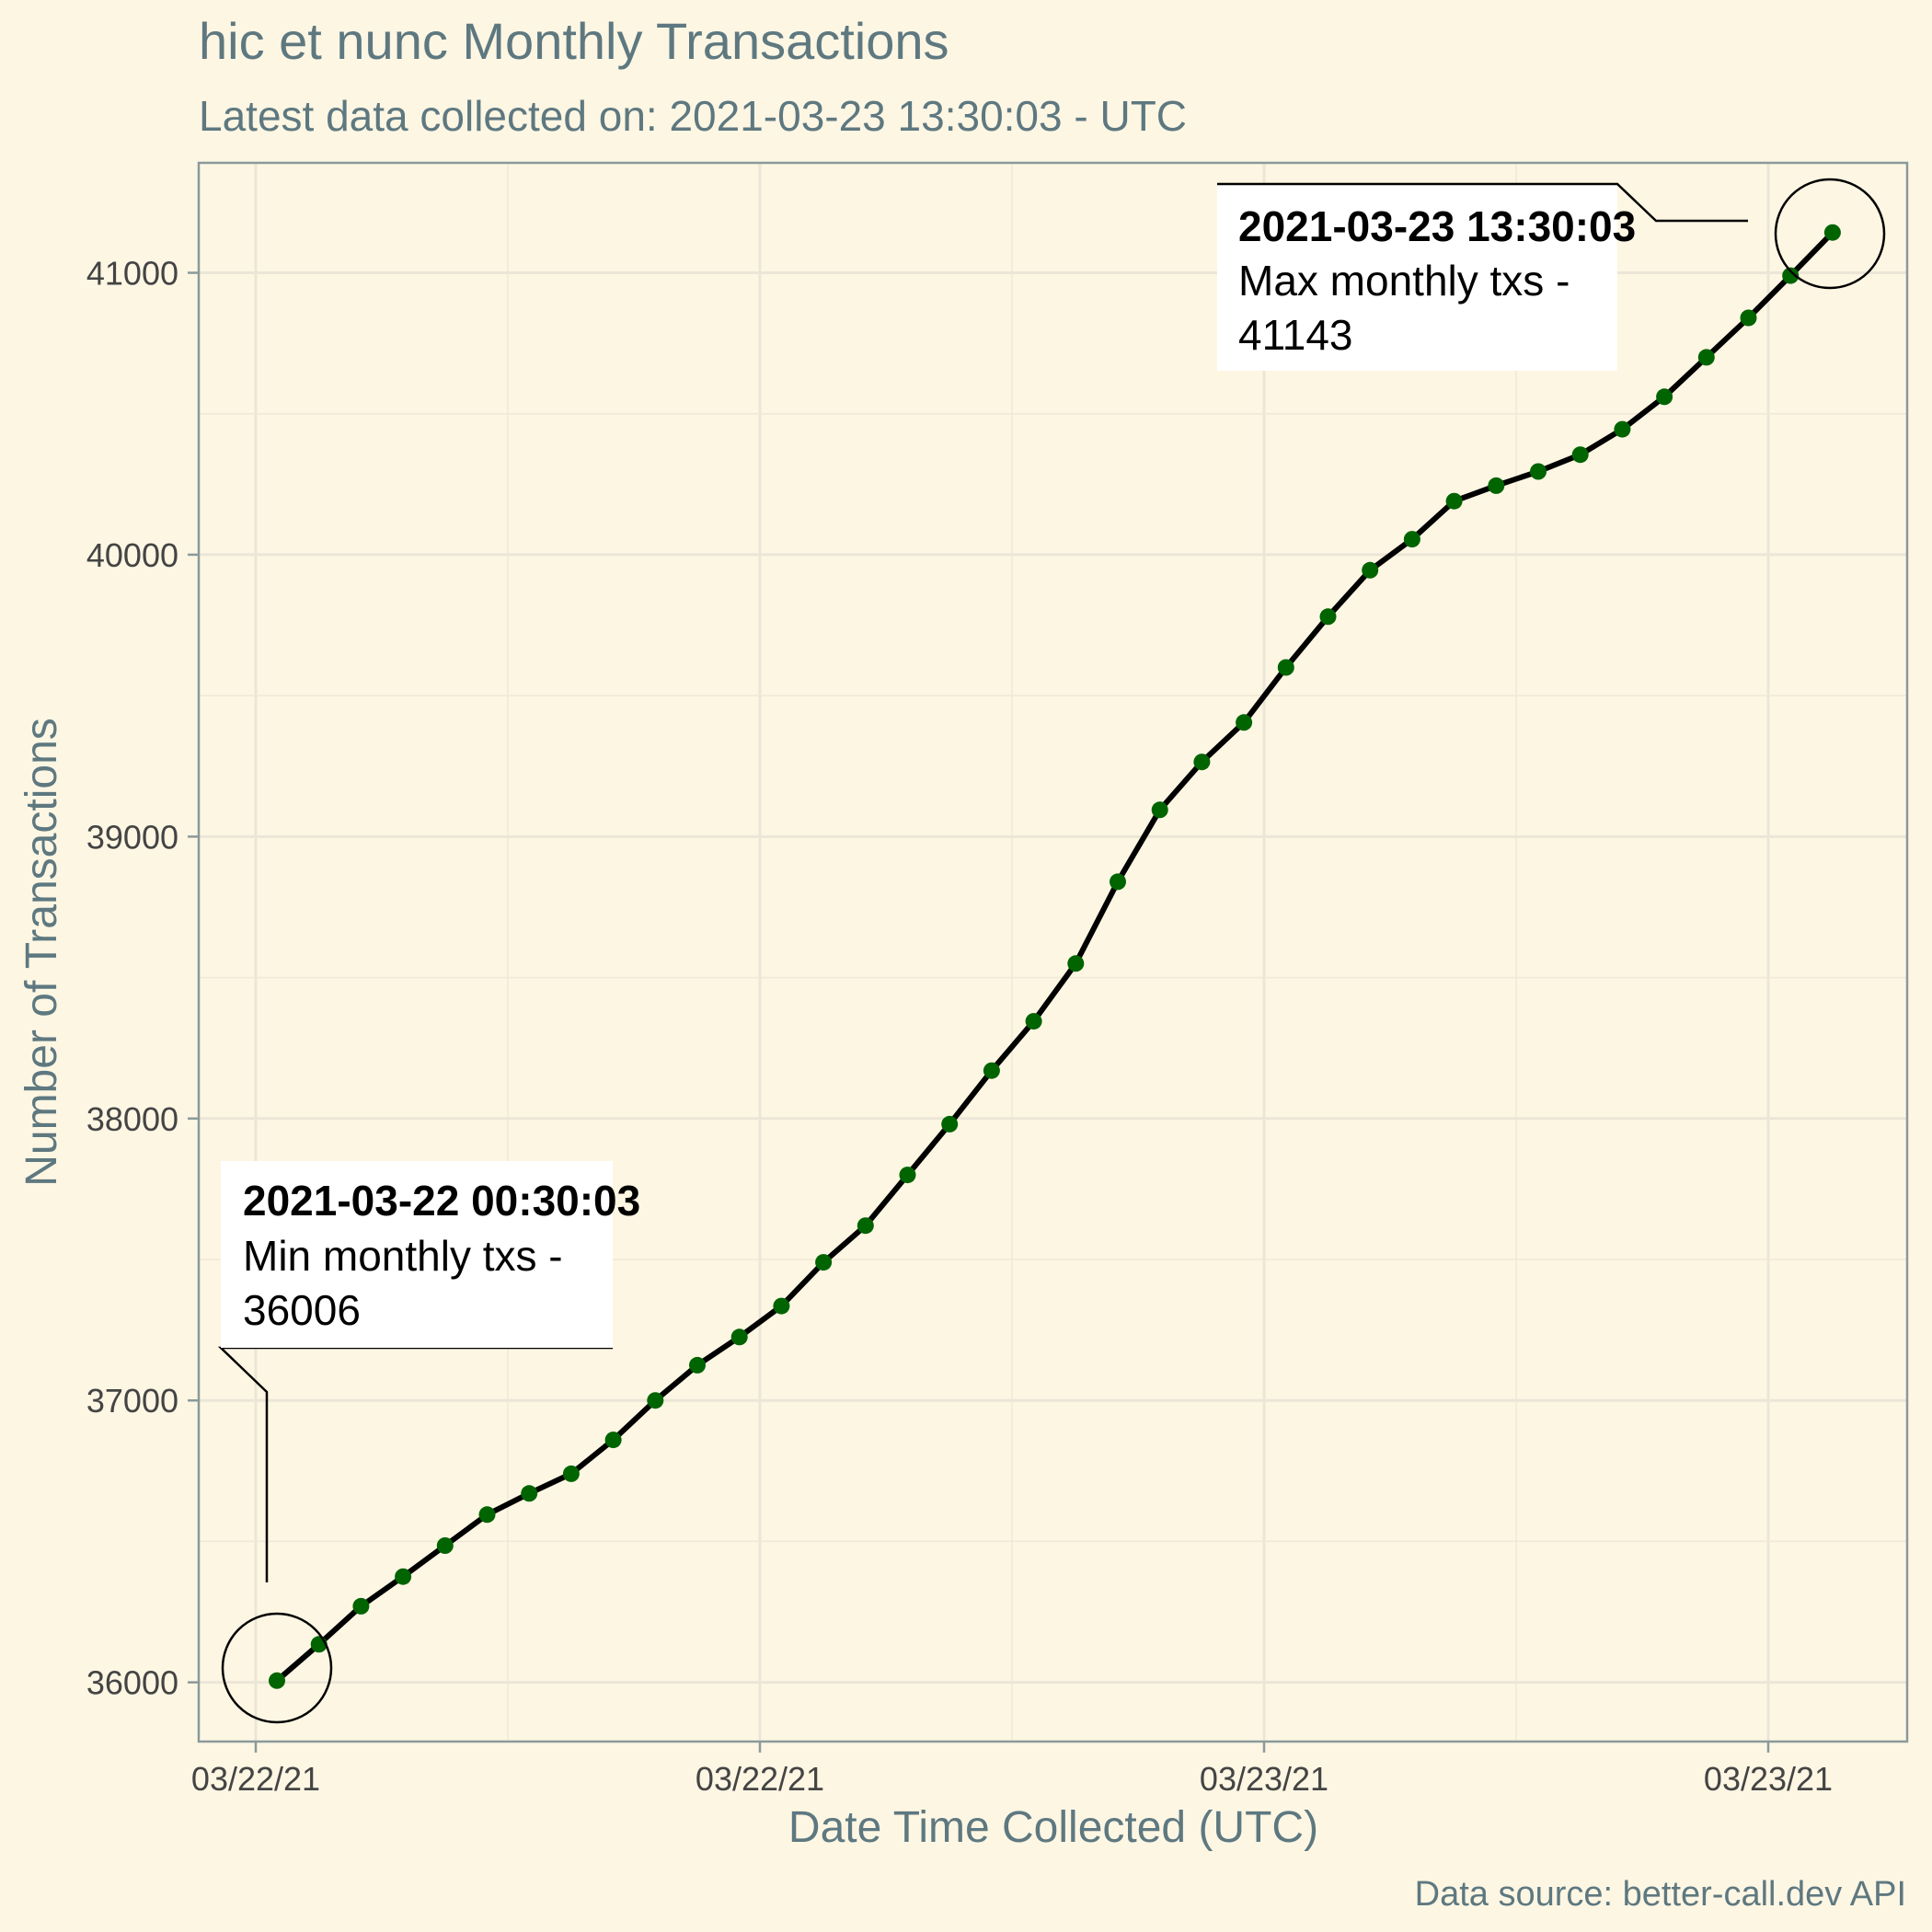 The height and width of the screenshot is (1932, 1932). Describe the element at coordinates (302, 1310) in the screenshot. I see `min-label-line2: 36006` at that location.